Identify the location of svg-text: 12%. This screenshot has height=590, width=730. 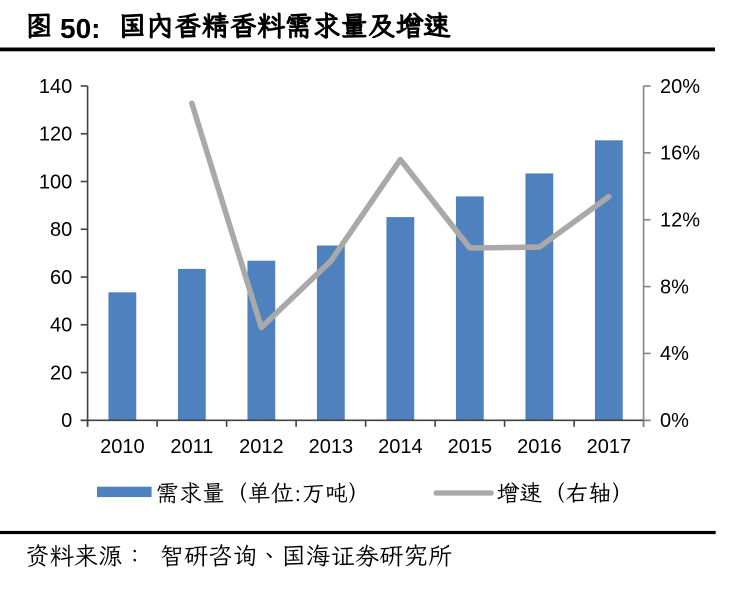
(680, 221).